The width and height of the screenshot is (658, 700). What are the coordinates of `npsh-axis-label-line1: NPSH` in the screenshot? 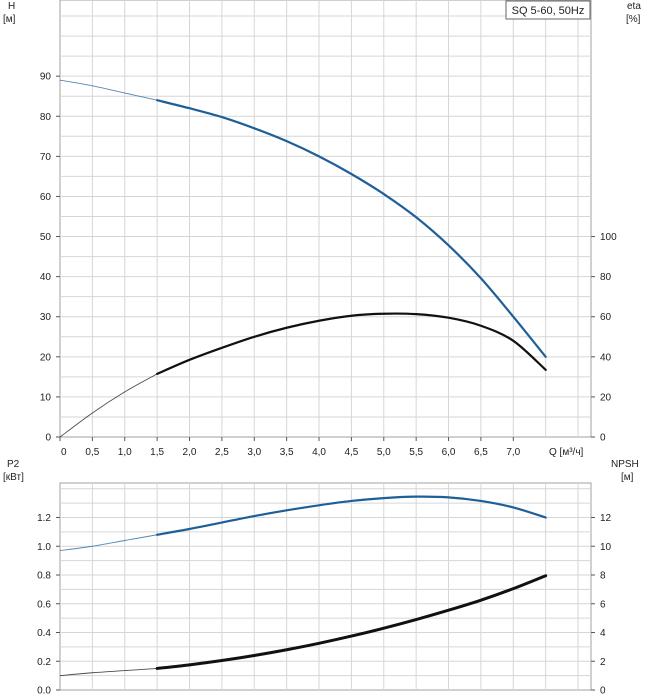 It's located at (625, 464).